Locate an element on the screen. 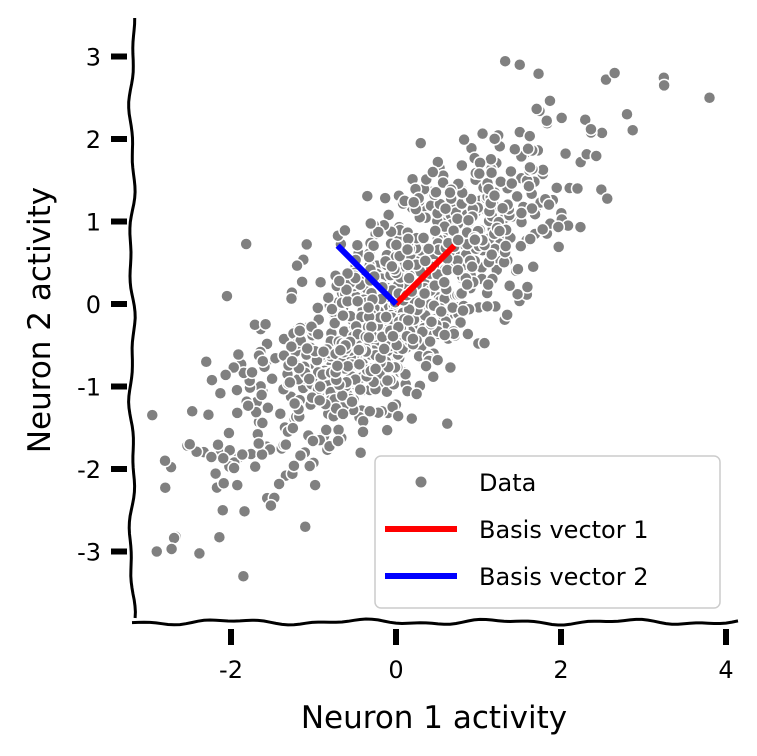 The height and width of the screenshot is (756, 757). x-tick-label: 4 is located at coordinates (725, 670).